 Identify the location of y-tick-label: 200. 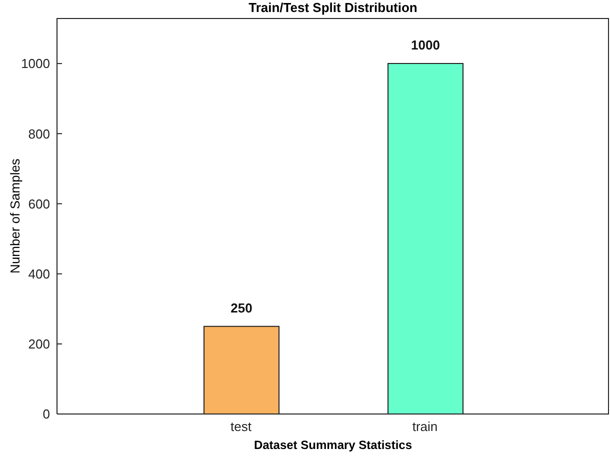
(39, 344).